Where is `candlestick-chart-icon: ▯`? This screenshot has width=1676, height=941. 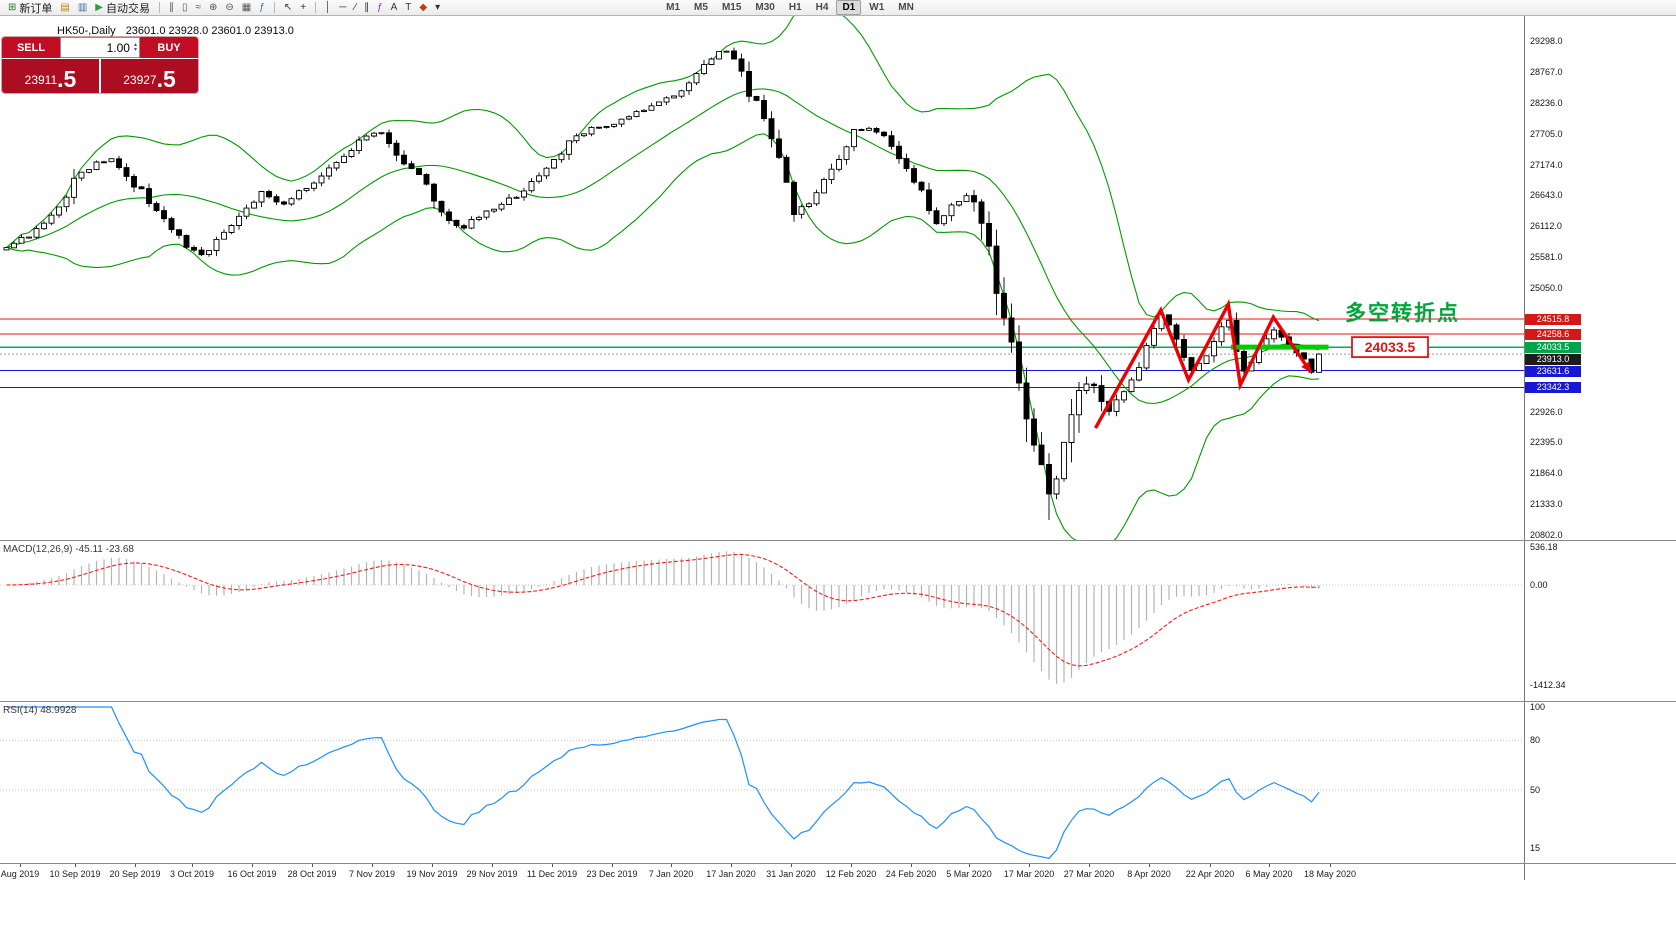 candlestick-chart-icon: ▯ is located at coordinates (185, 7).